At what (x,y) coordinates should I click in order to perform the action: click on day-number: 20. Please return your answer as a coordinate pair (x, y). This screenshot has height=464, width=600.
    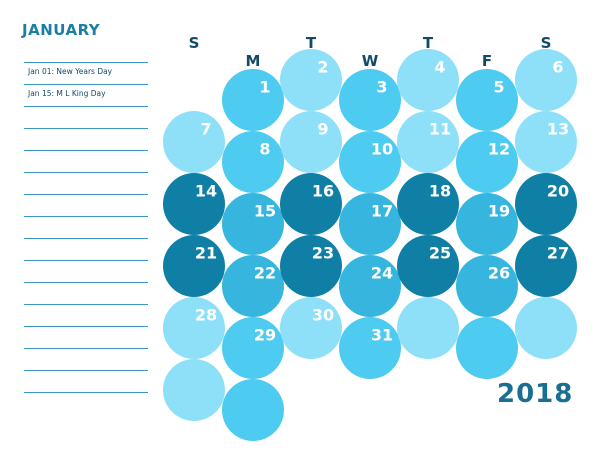
    Looking at the image, I should click on (558, 191).